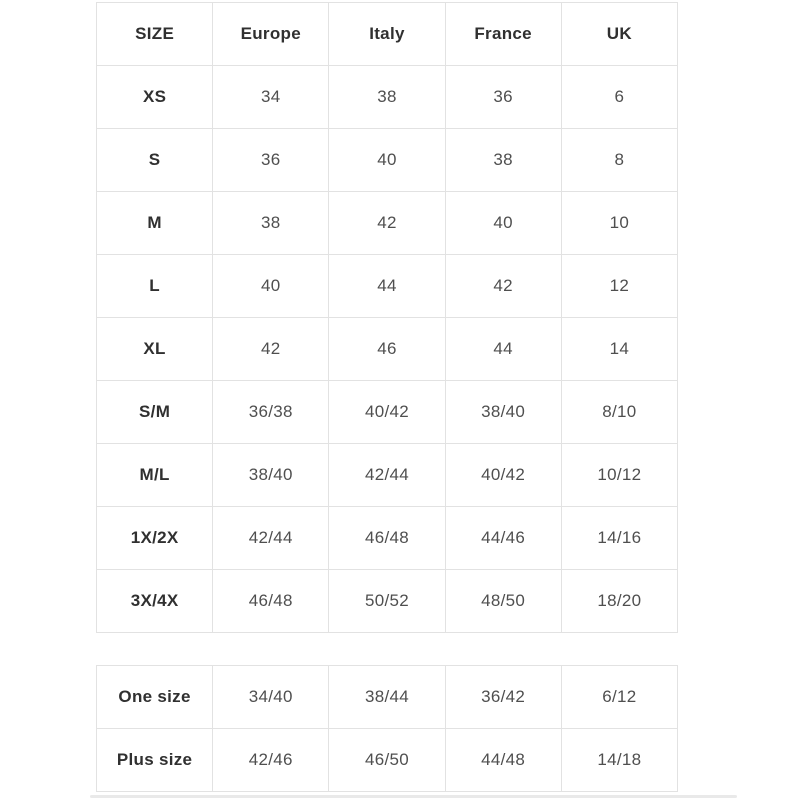 The height and width of the screenshot is (800, 800). I want to click on table-row-s: S 36 40 38 8, so click(387, 160).